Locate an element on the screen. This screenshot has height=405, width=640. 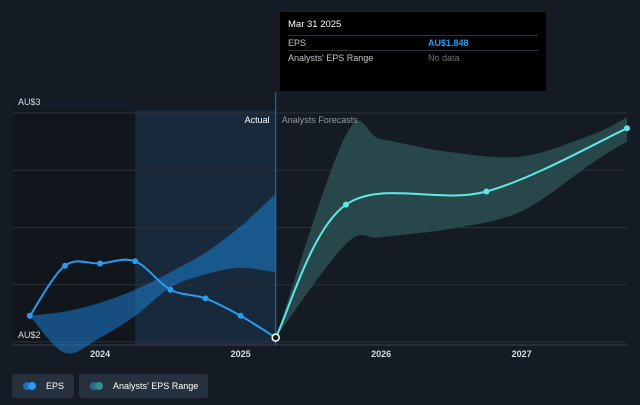
forecast-region-label: Analysts Forecasts is located at coordinates (320, 120).